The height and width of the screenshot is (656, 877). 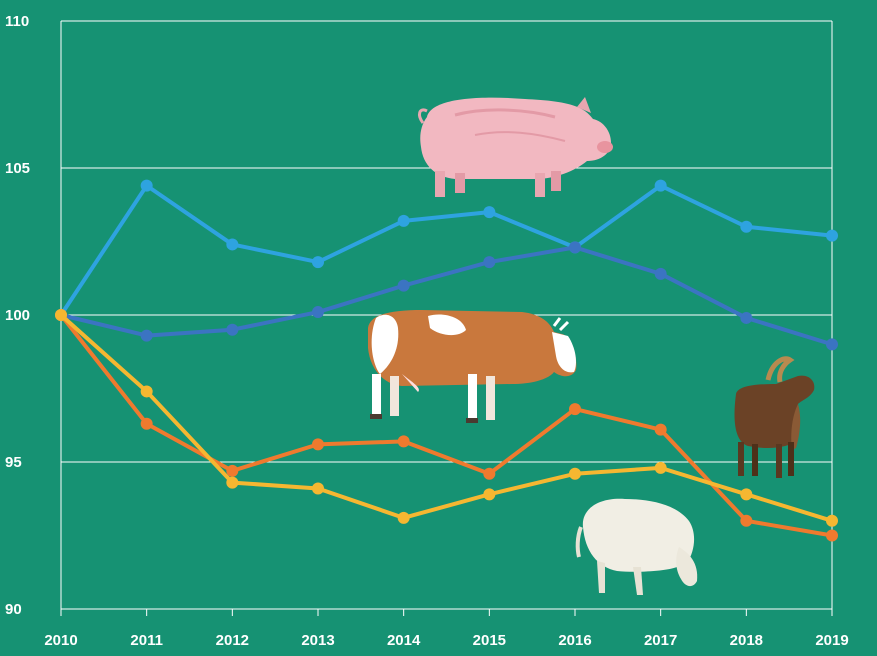 I want to click on goat-icon, so click(x=774, y=417).